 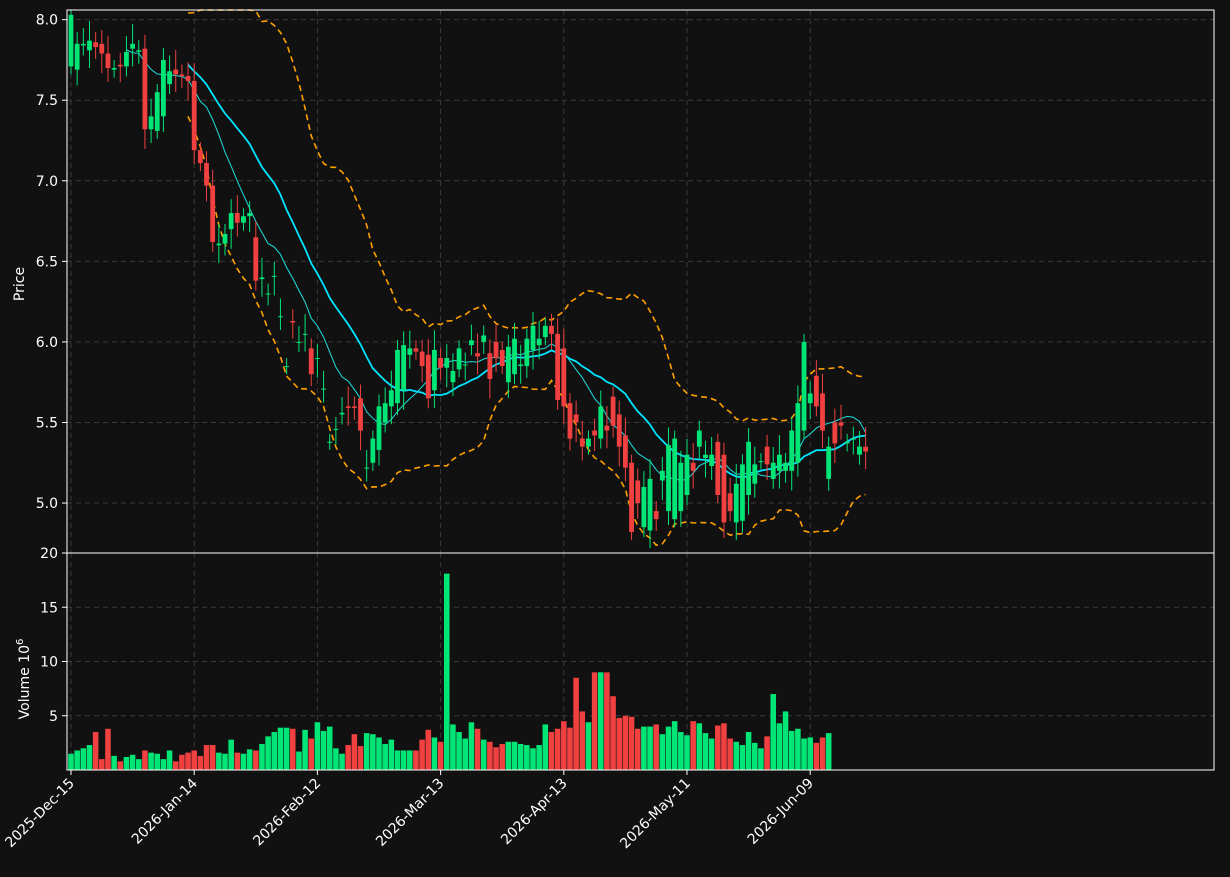 What do you see at coordinates (47, 101) in the screenshot?
I see `price-tick-label: 7.5` at bounding box center [47, 101].